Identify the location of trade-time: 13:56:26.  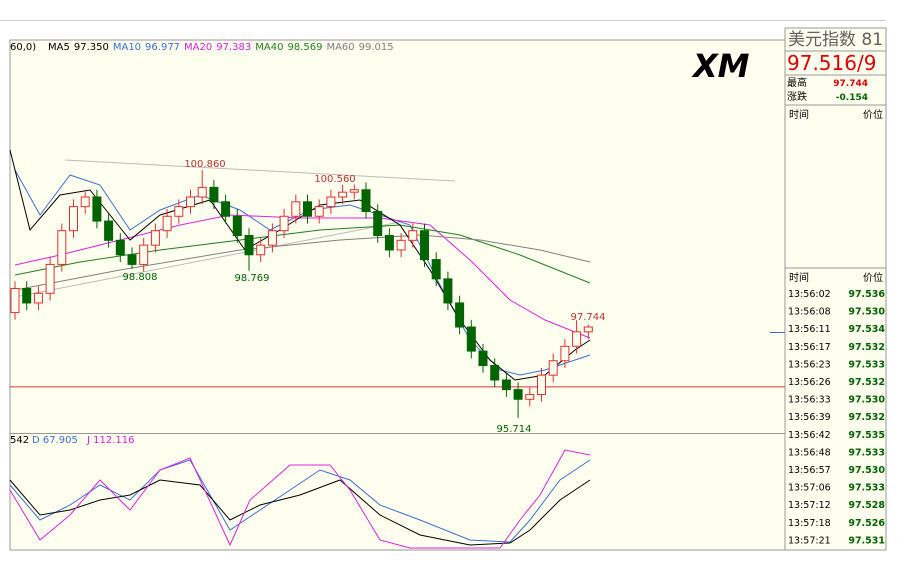
(809, 382).